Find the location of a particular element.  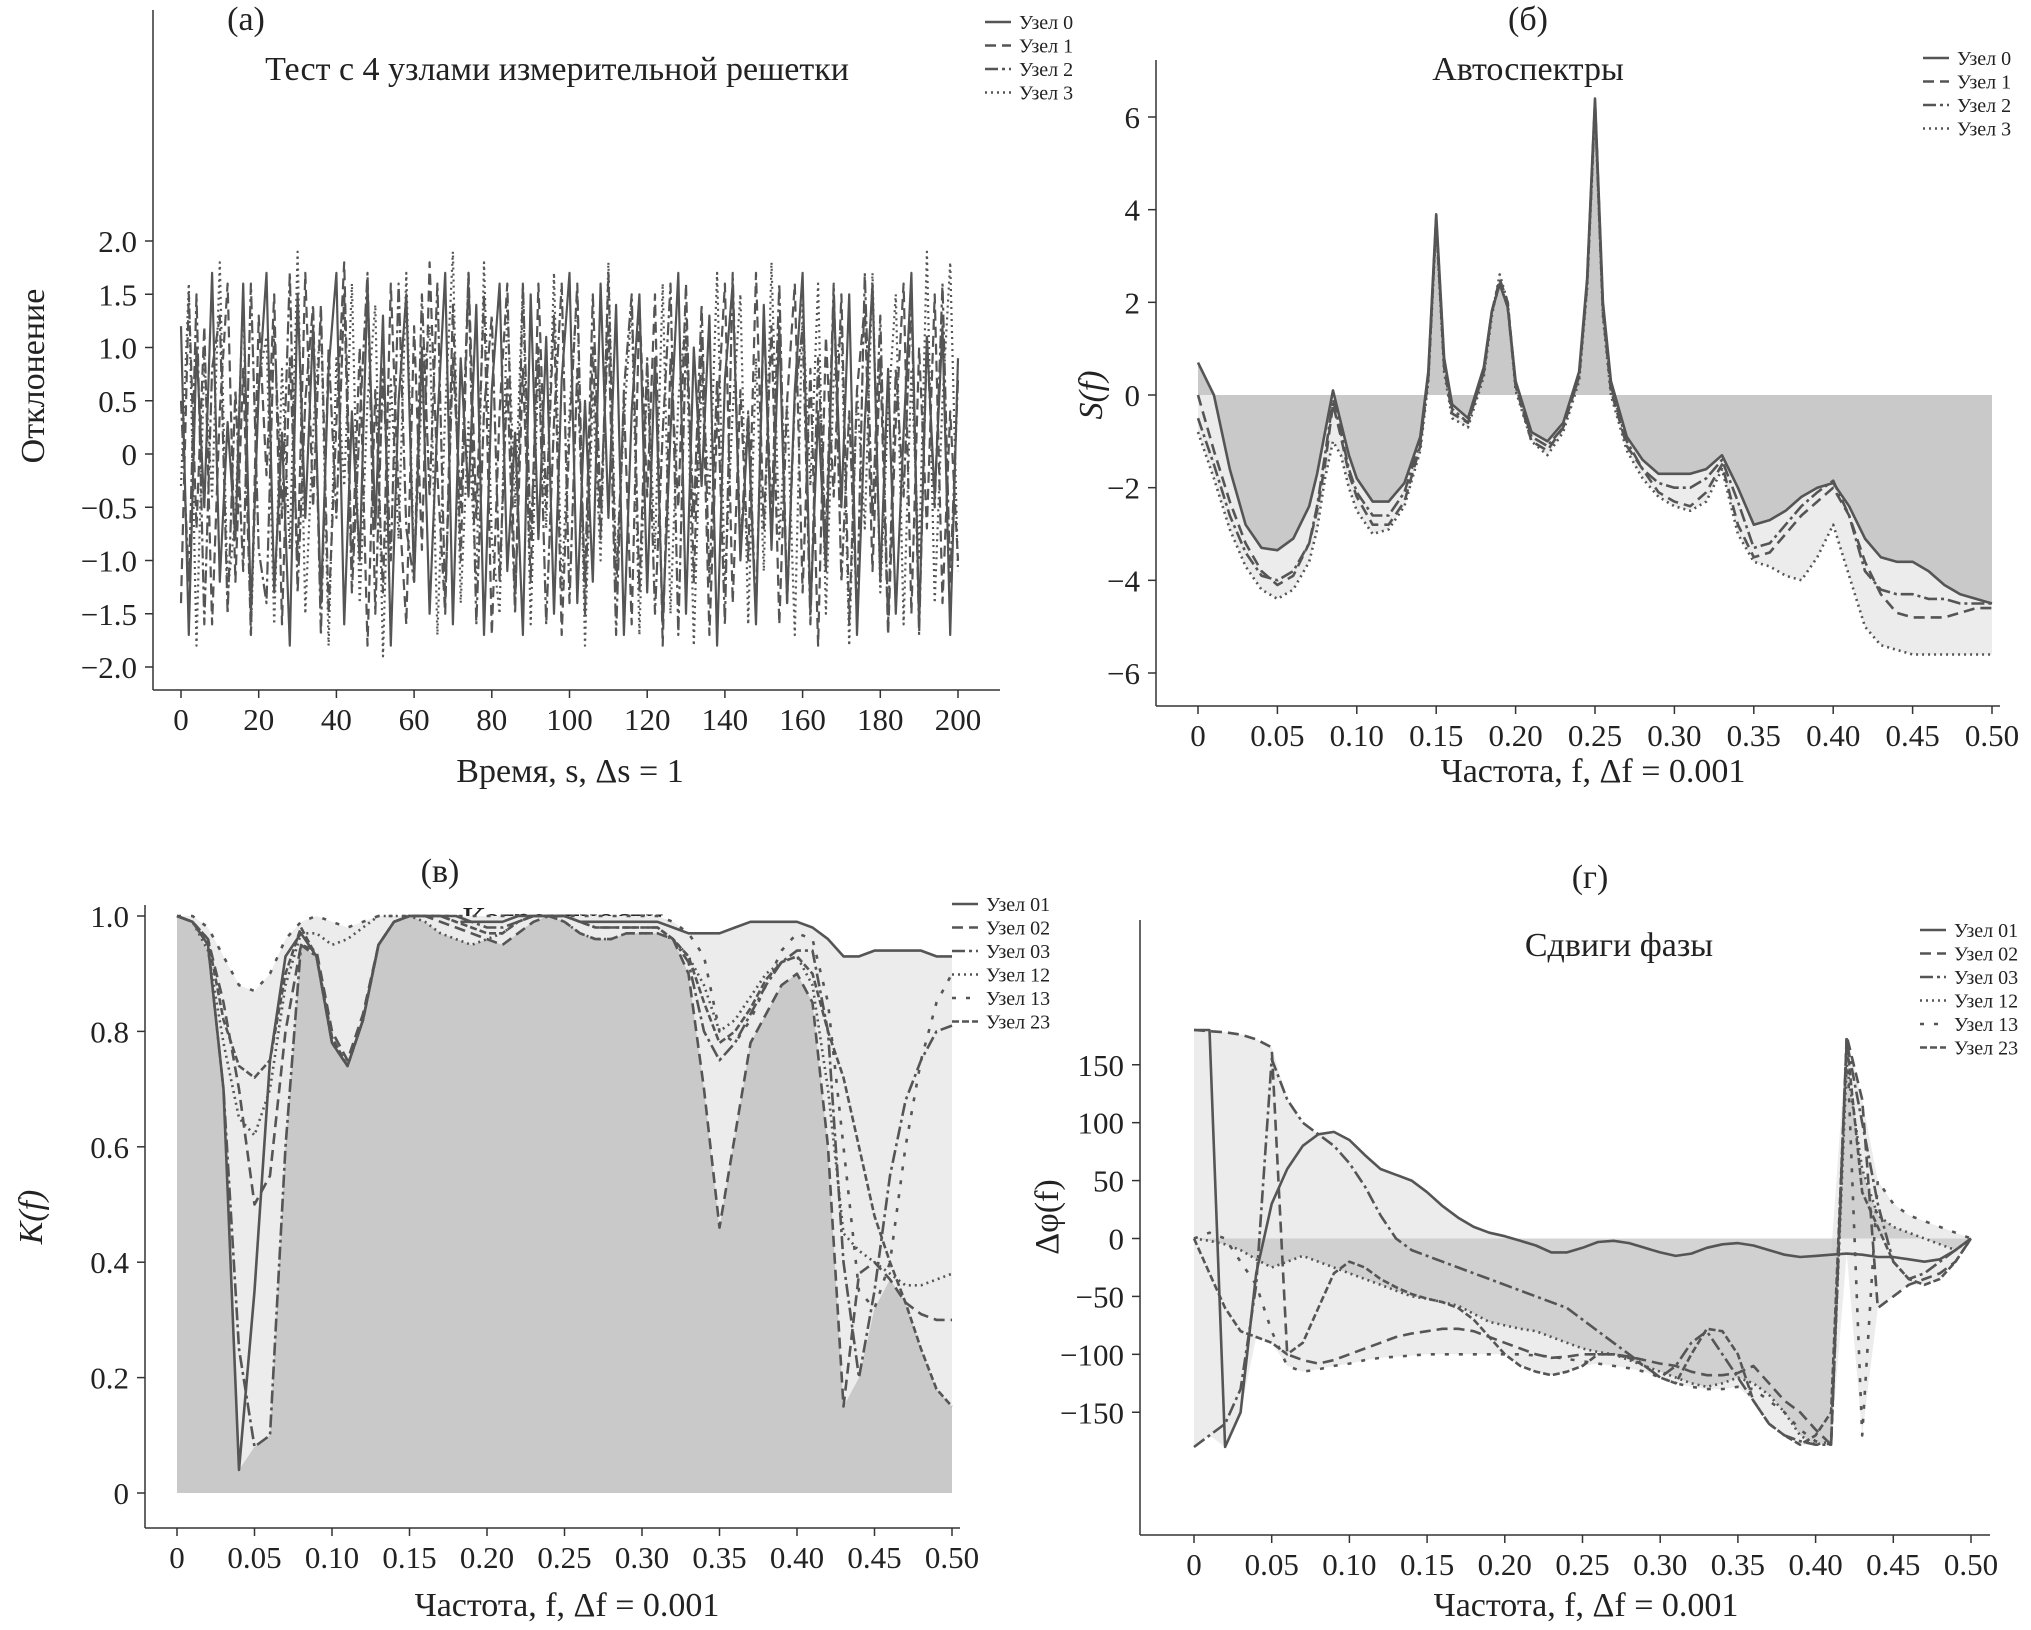

y-tick-label: −50 is located at coordinates (1100, 1296).